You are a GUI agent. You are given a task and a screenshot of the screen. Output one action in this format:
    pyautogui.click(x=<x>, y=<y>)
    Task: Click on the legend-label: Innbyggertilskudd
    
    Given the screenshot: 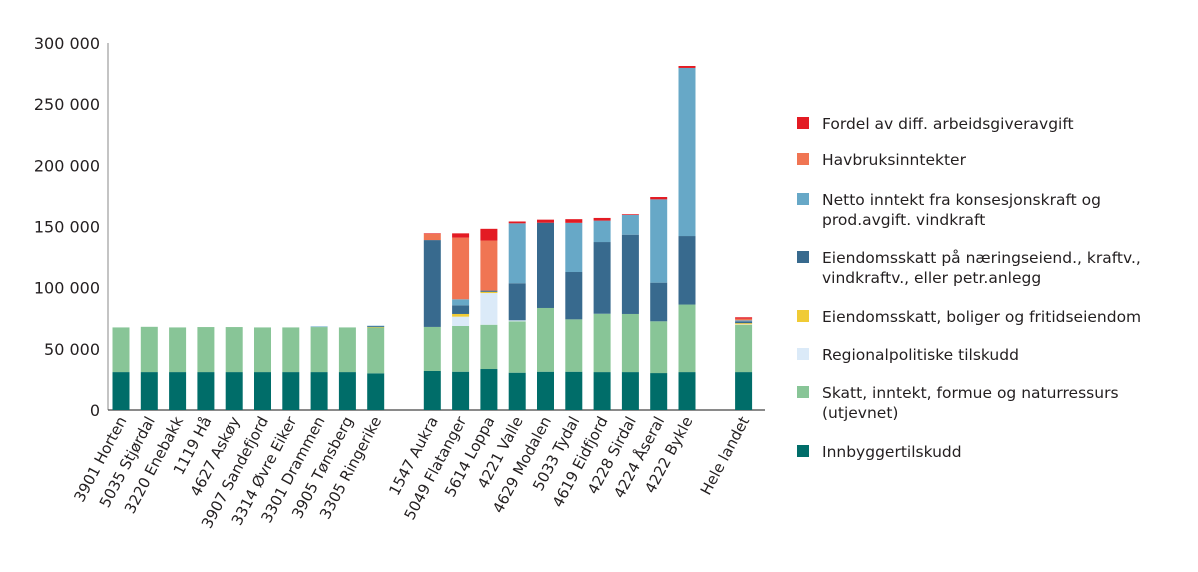 What is the action you would take?
    pyautogui.click(x=892, y=452)
    